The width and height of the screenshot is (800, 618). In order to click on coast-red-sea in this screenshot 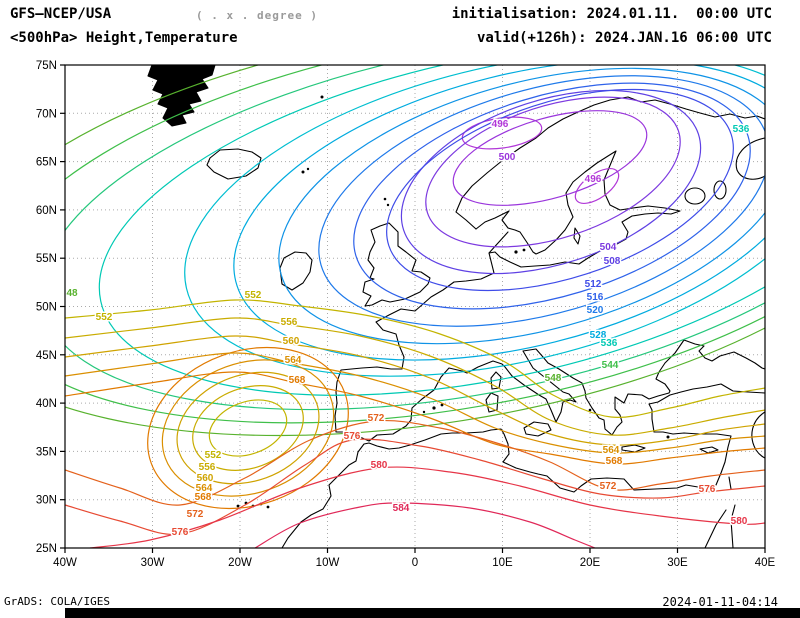, I will do `click(720, 526)`.